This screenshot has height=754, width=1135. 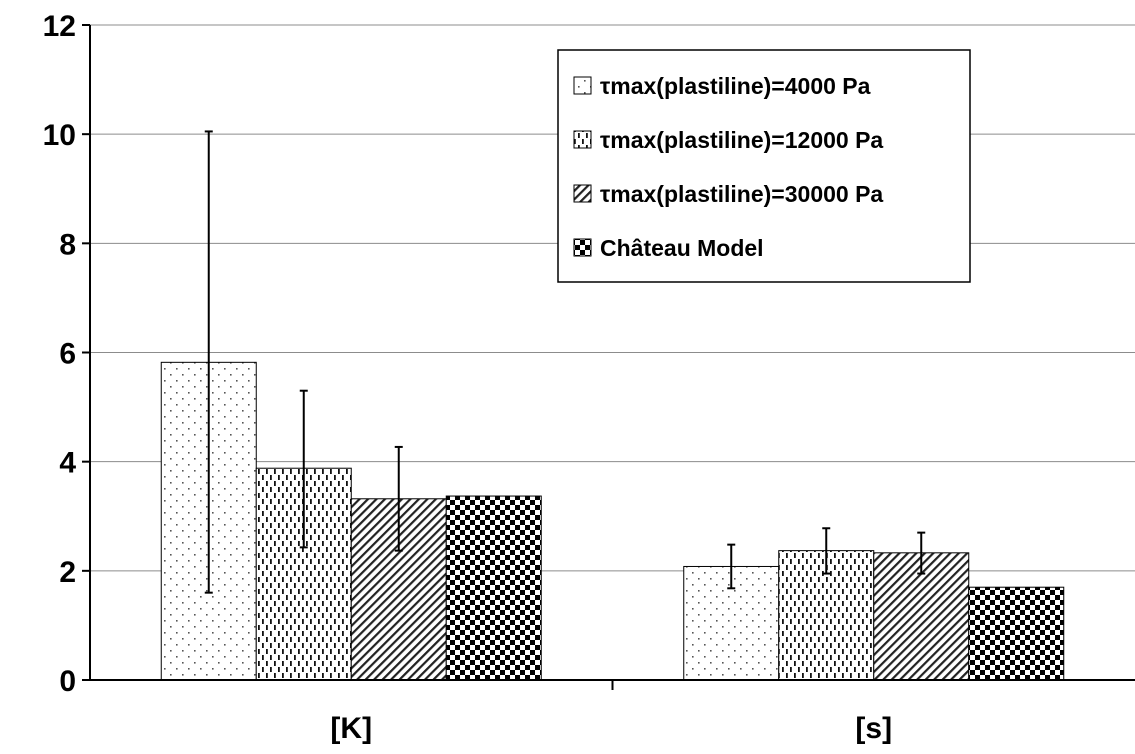 What do you see at coordinates (67, 681) in the screenshot?
I see `y-tick-label: 0` at bounding box center [67, 681].